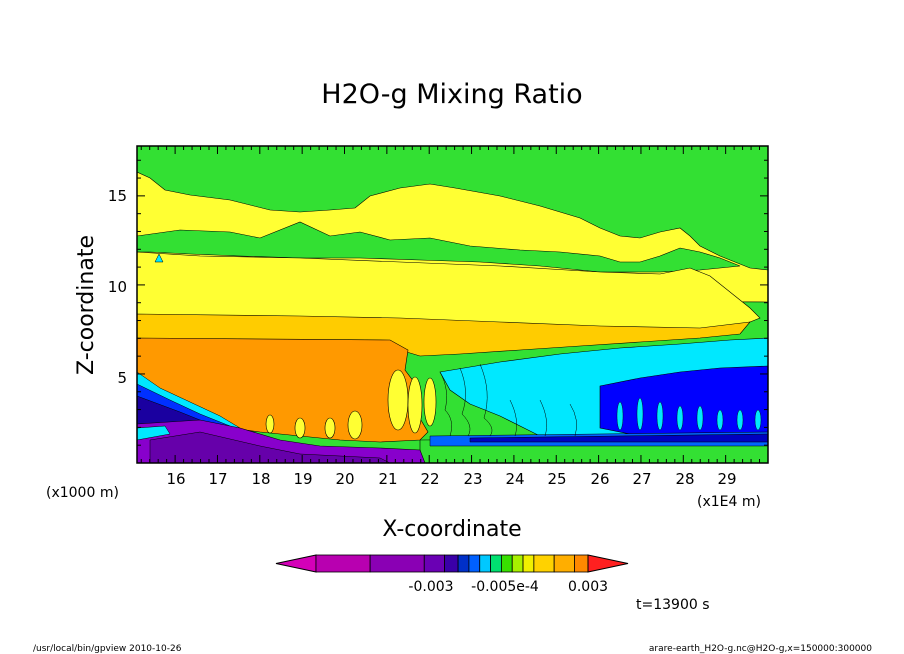 This screenshot has height=654, width=904. What do you see at coordinates (154, 433) in the screenshot?
I see `layer-left-cyan-patch` at bounding box center [154, 433].